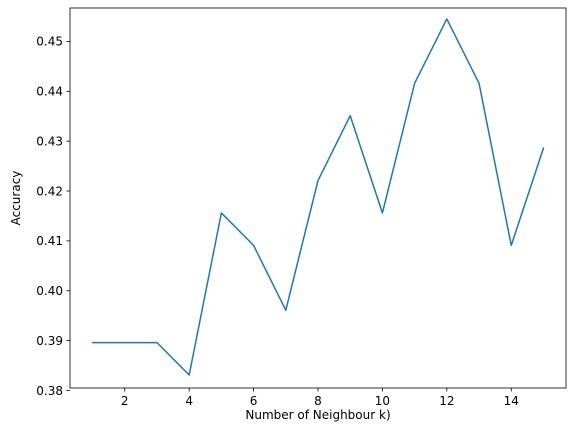 The image size is (576, 432). I want to click on x-axis-label: Number of Neighbour k), so click(317, 415).